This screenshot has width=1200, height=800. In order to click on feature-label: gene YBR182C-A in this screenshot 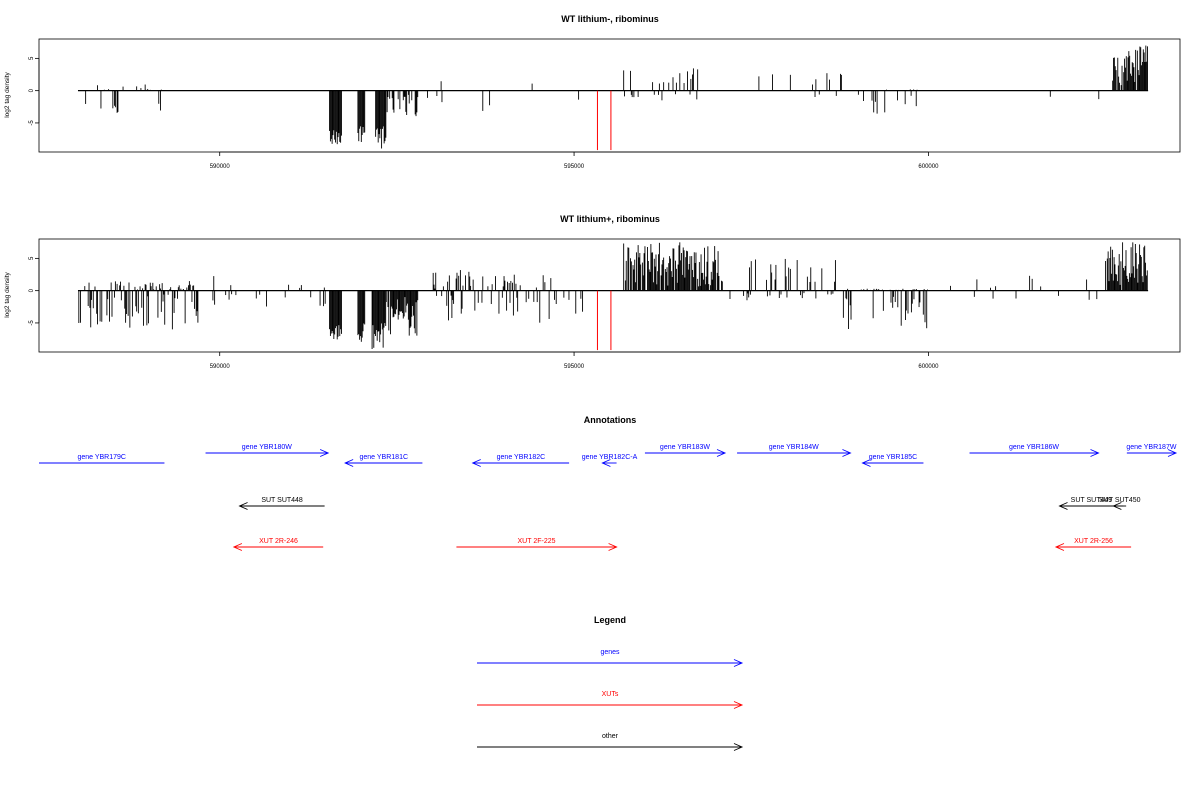, I will do `click(610, 457)`.